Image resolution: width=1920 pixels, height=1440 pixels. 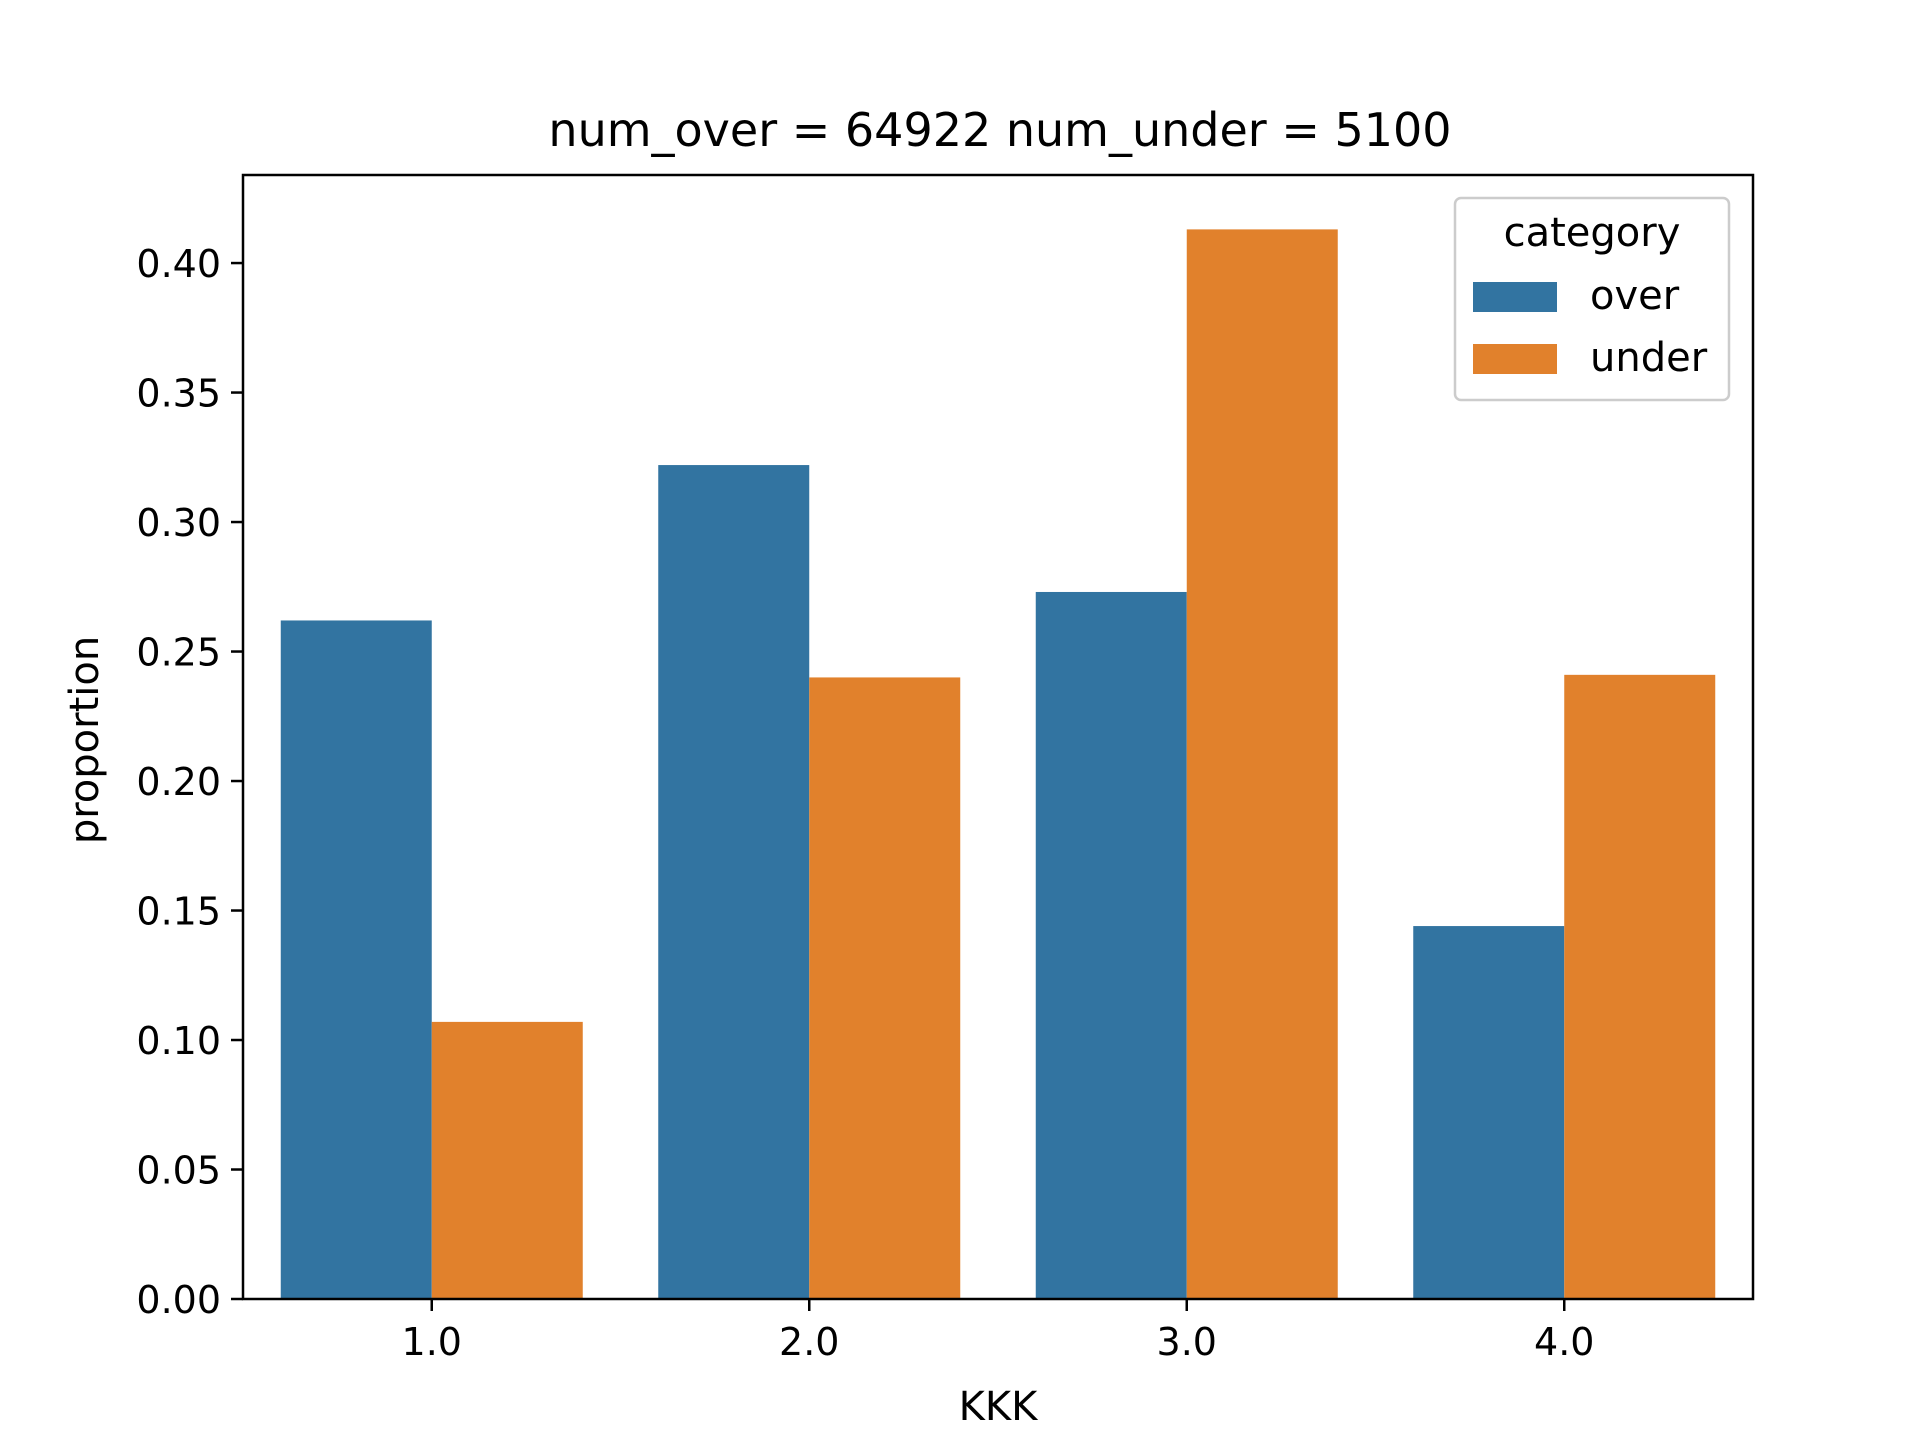 What do you see at coordinates (178, 782) in the screenshot?
I see `y-tick-label: 0.20` at bounding box center [178, 782].